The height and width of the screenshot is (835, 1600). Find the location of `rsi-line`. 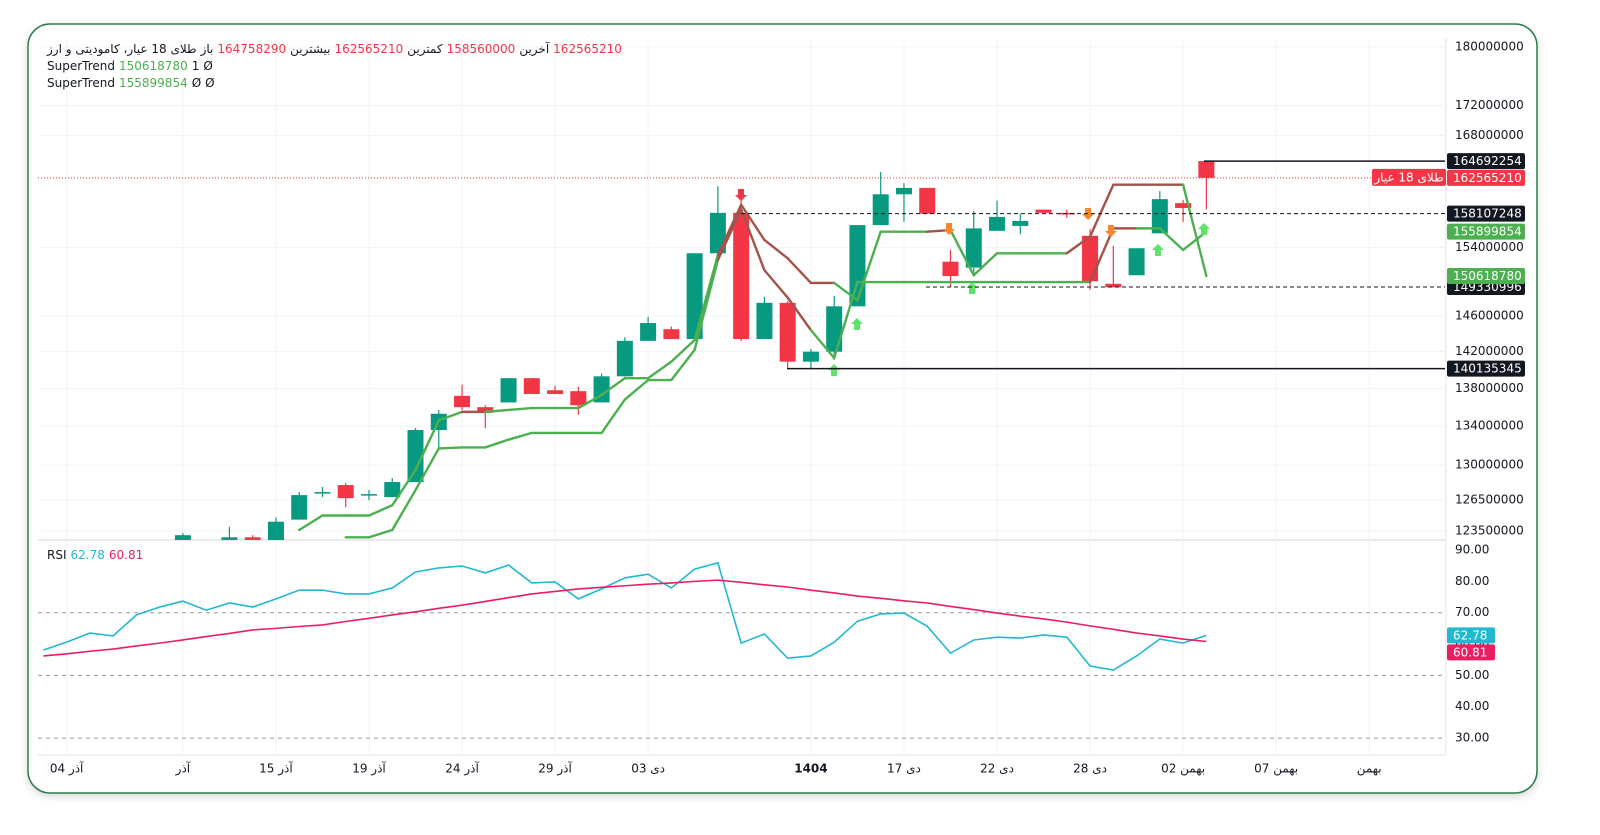

rsi-line is located at coordinates (625, 618).